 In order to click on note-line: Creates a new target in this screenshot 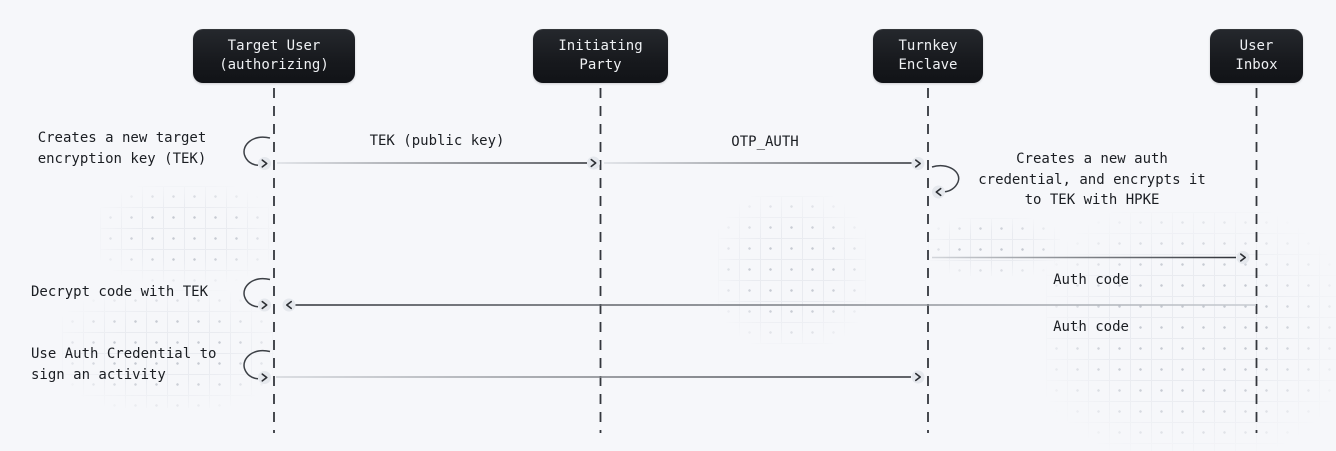, I will do `click(122, 138)`.